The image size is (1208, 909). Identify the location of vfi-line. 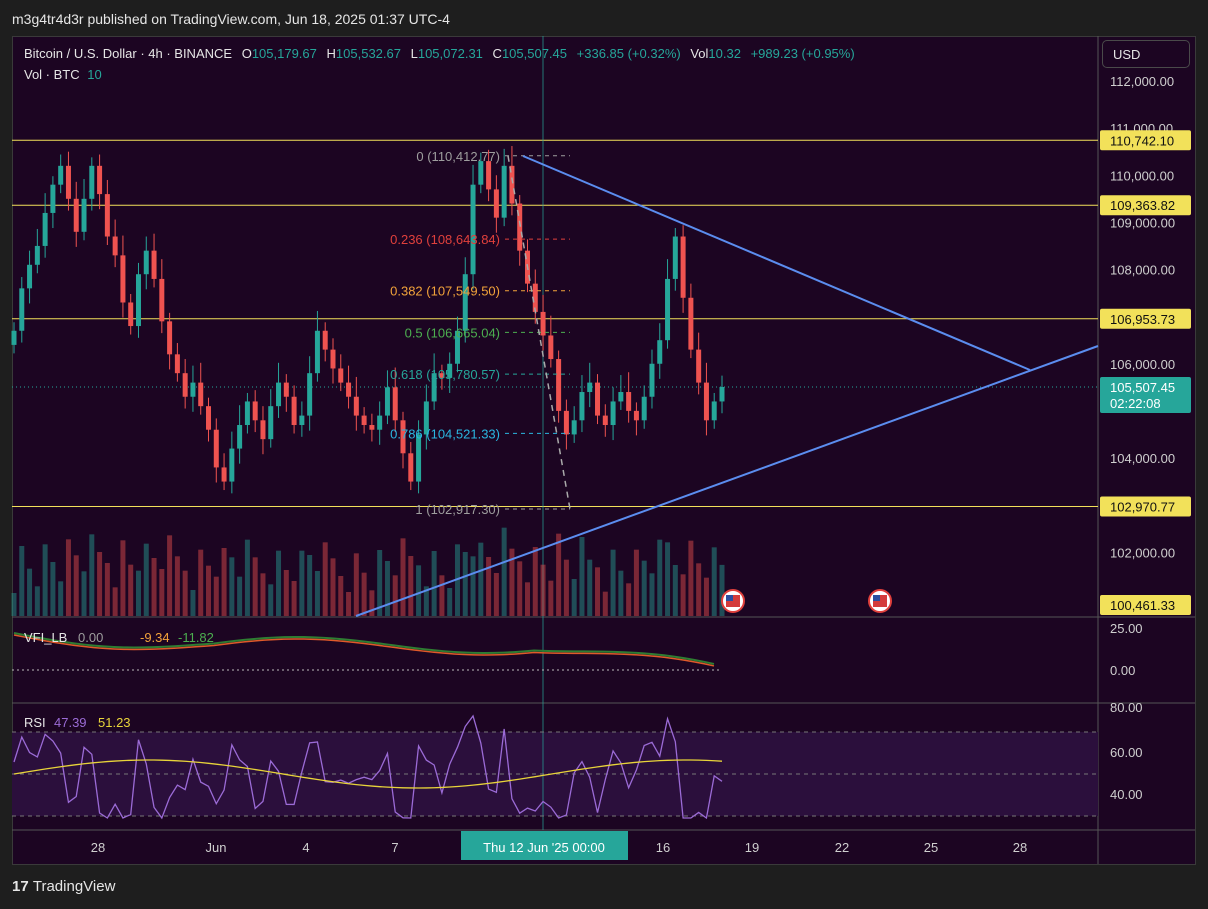
(364, 648).